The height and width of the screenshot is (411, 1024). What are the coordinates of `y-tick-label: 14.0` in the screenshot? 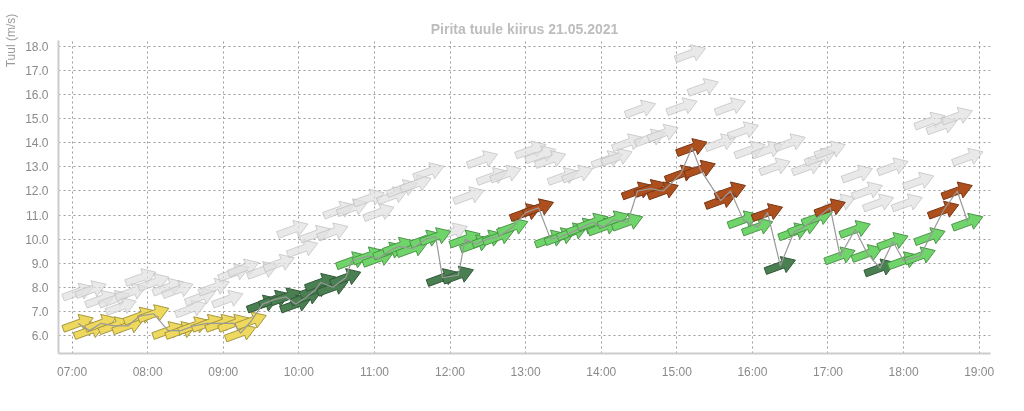 It's located at (37, 143).